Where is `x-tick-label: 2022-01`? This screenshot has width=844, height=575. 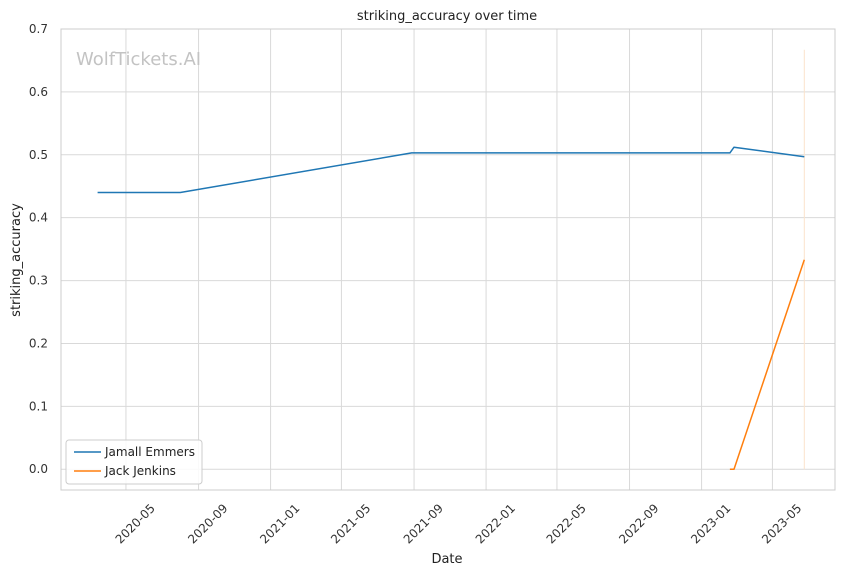 x-tick-label: 2022-01 is located at coordinates (495, 523).